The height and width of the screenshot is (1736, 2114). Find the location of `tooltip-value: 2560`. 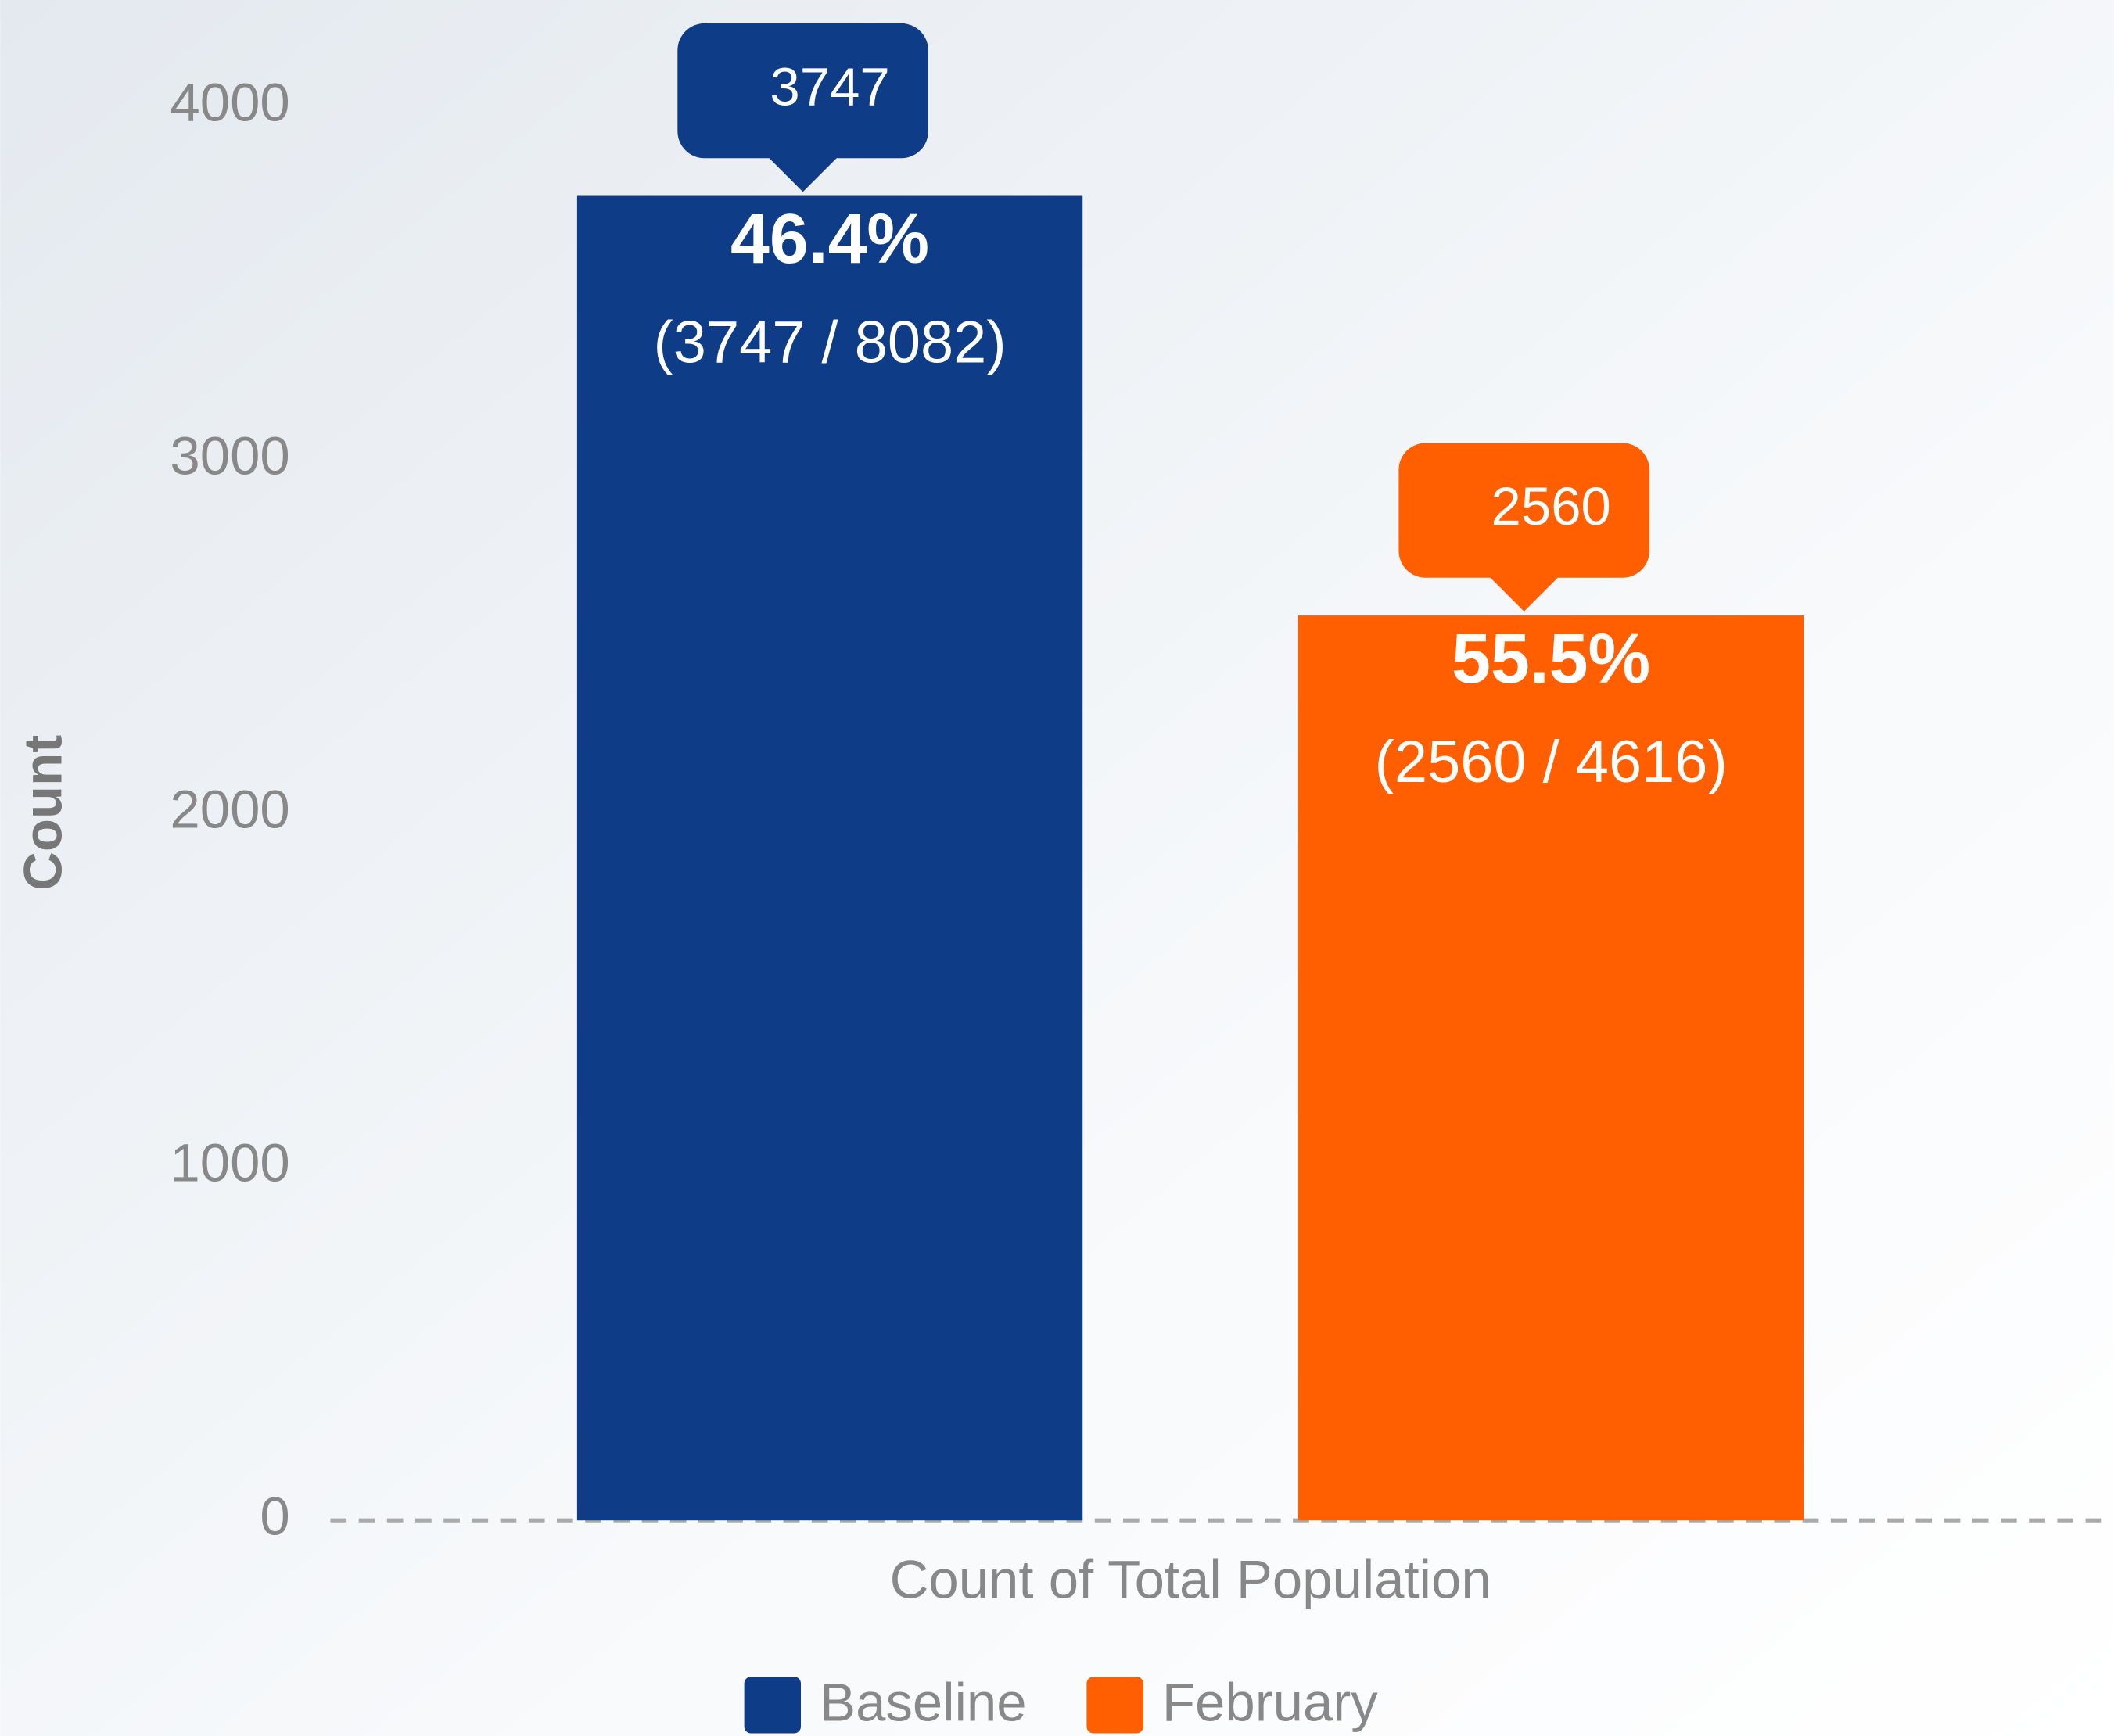

tooltip-value: 2560 is located at coordinates (1551, 506).